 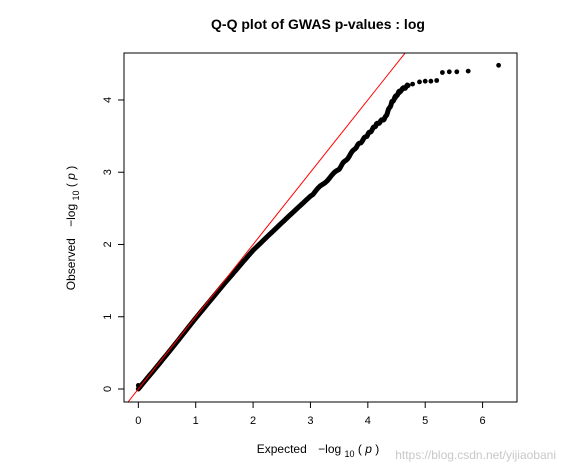 I want to click on x-axis-label: Expected −log 10 ( p ), so click(x=318, y=451).